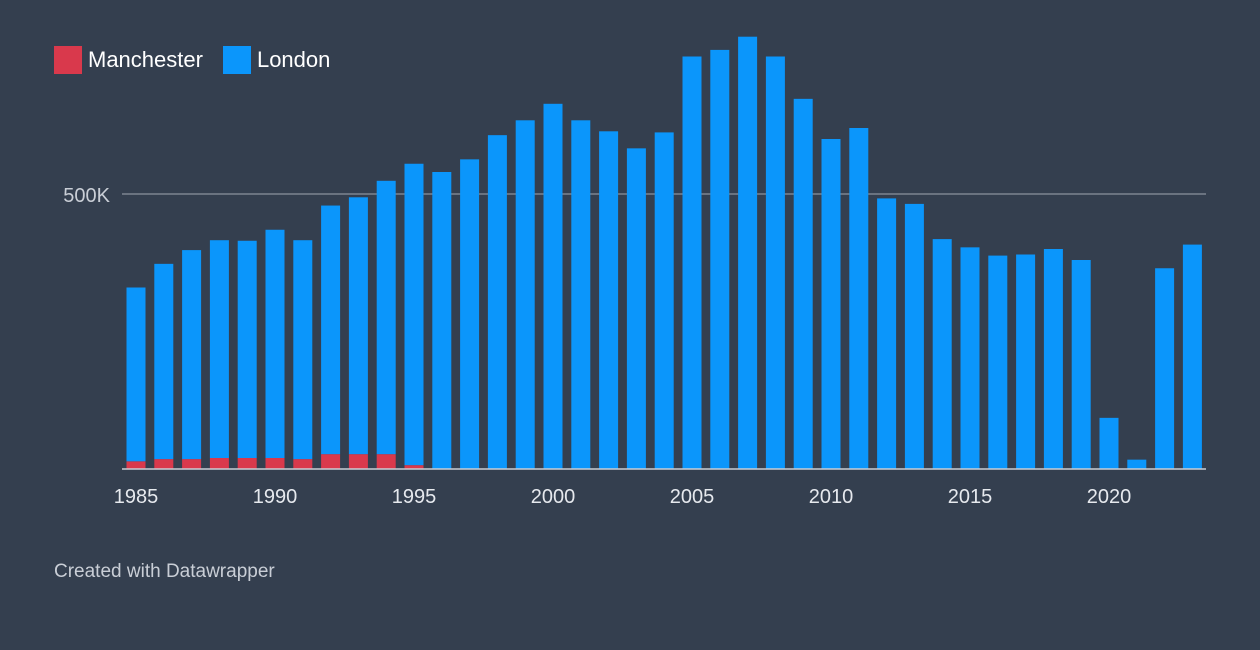 The height and width of the screenshot is (650, 1260). Describe the element at coordinates (442, 320) in the screenshot. I see `bar-london-1996` at that location.